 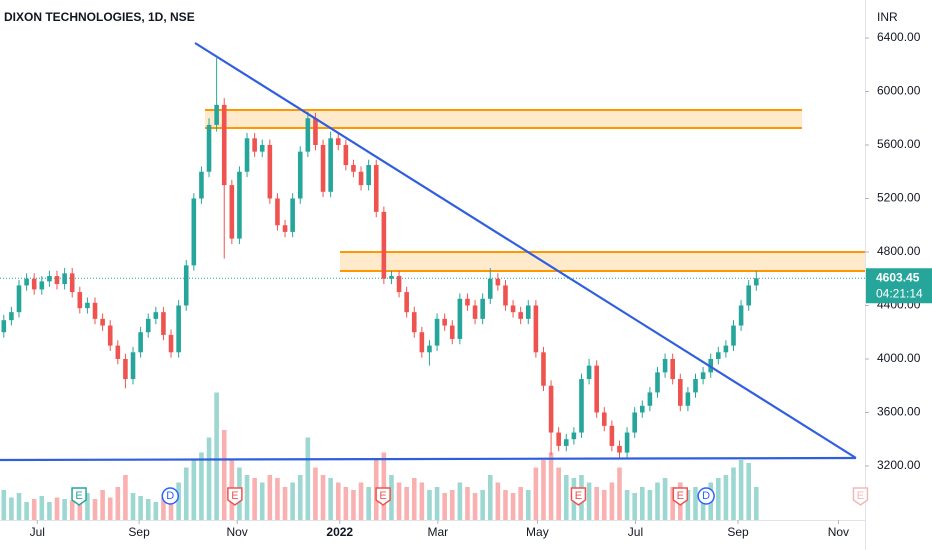 What do you see at coordinates (899, 286) in the screenshot?
I see `last-price-box` at bounding box center [899, 286].